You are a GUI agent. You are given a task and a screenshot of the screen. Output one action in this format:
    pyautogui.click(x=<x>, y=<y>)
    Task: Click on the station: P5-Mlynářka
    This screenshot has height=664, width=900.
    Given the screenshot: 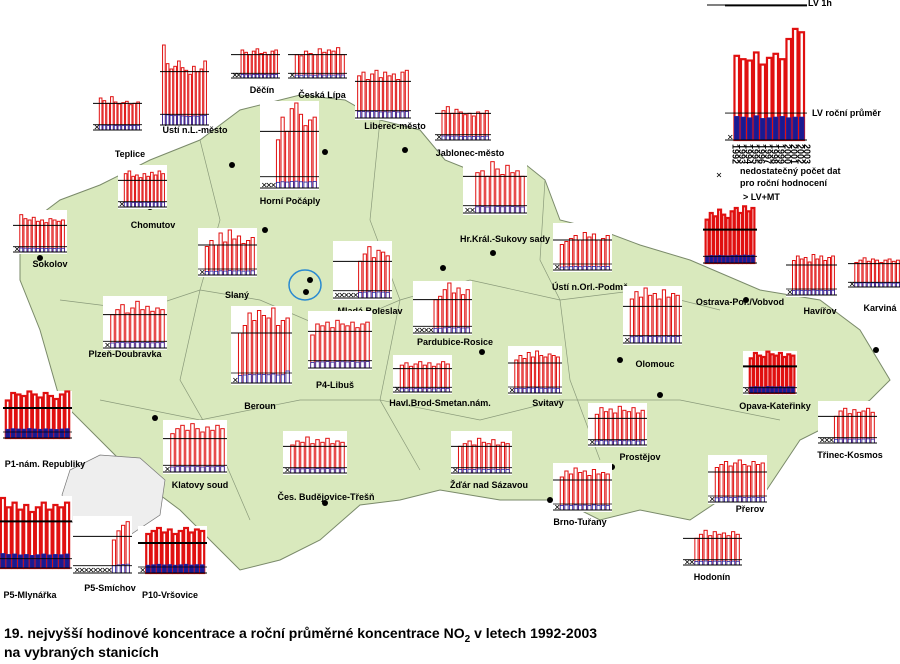 What is the action you would take?
    pyautogui.click(x=36, y=548)
    